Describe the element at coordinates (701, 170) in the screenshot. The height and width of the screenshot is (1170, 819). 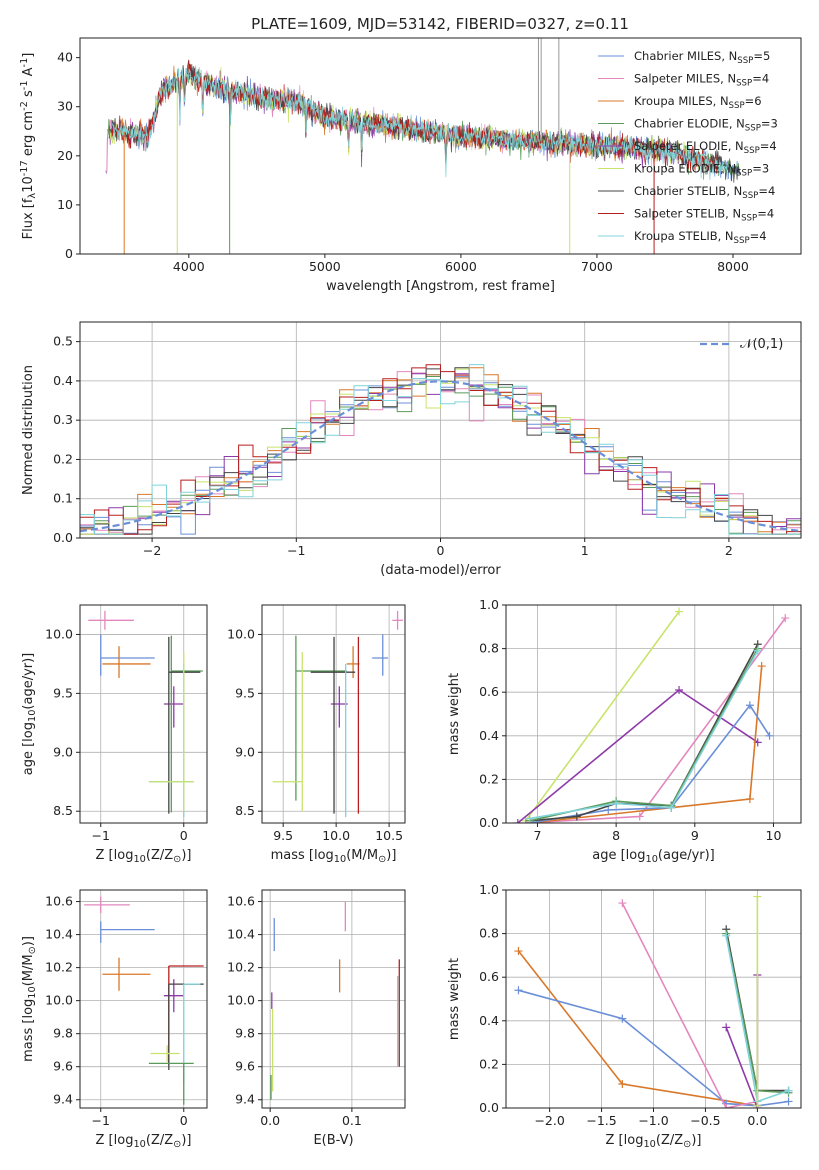
I see `legend-entry: Kroupa ELODIE, NSSP​=3` at that location.